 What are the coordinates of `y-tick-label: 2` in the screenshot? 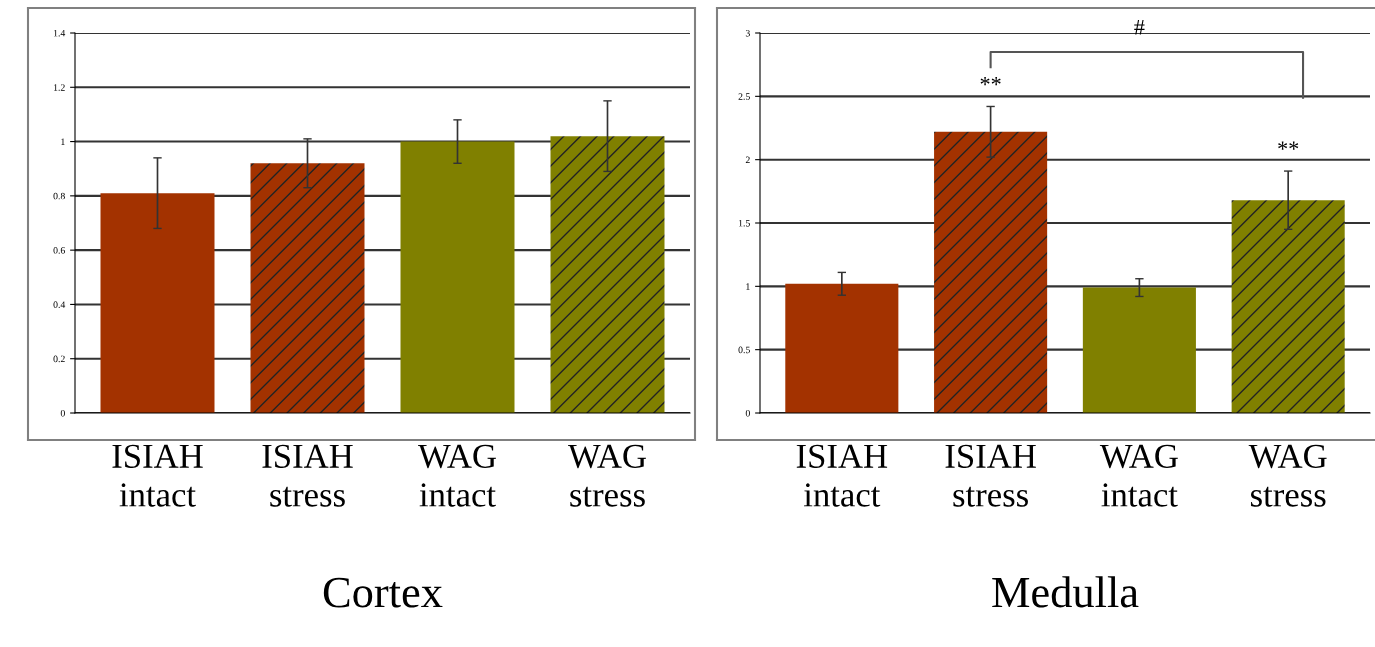 It's located at (747, 160).